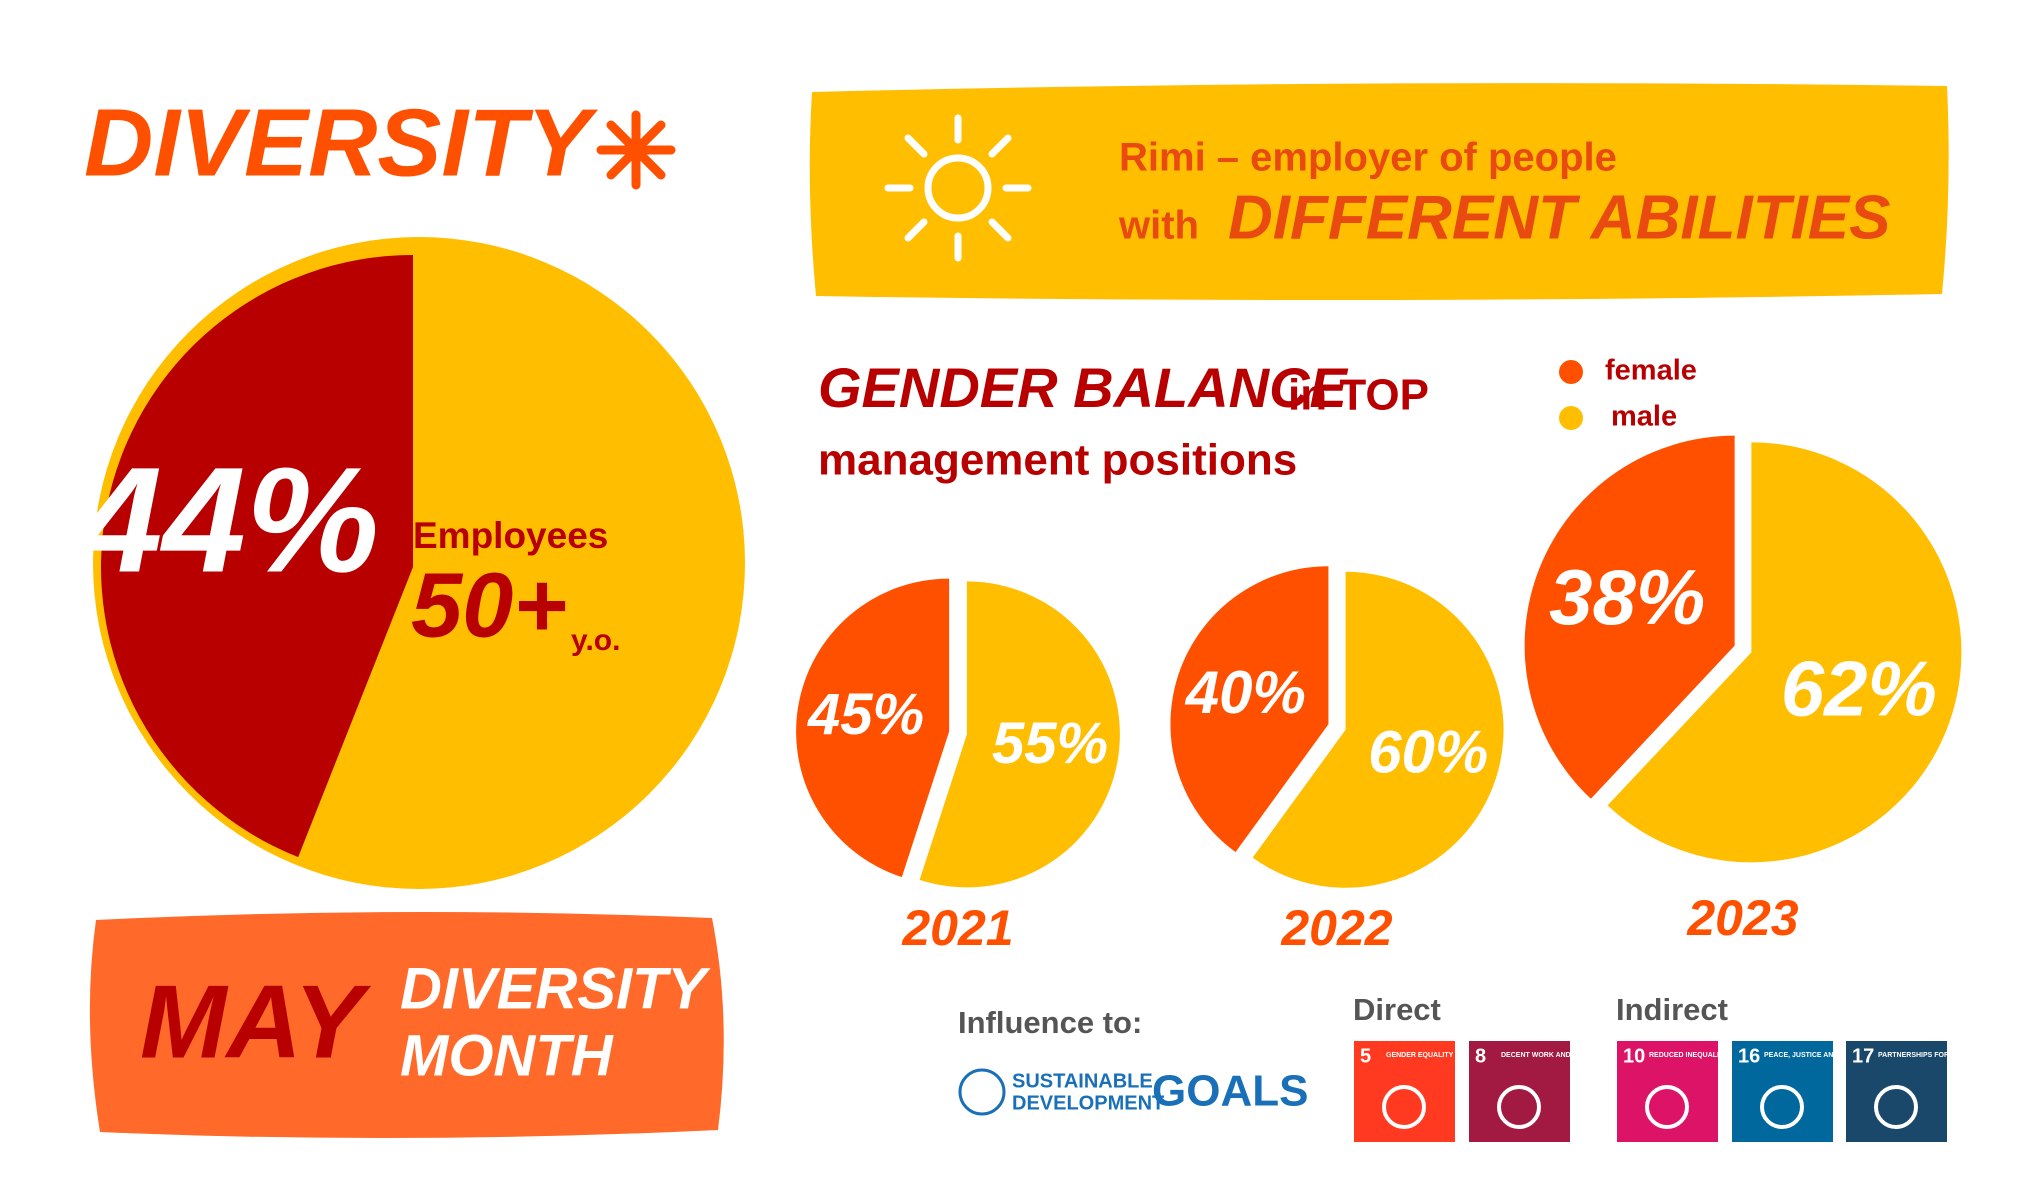  What do you see at coordinates (227, 520) in the screenshot?
I see `pie-value-label: 44%` at bounding box center [227, 520].